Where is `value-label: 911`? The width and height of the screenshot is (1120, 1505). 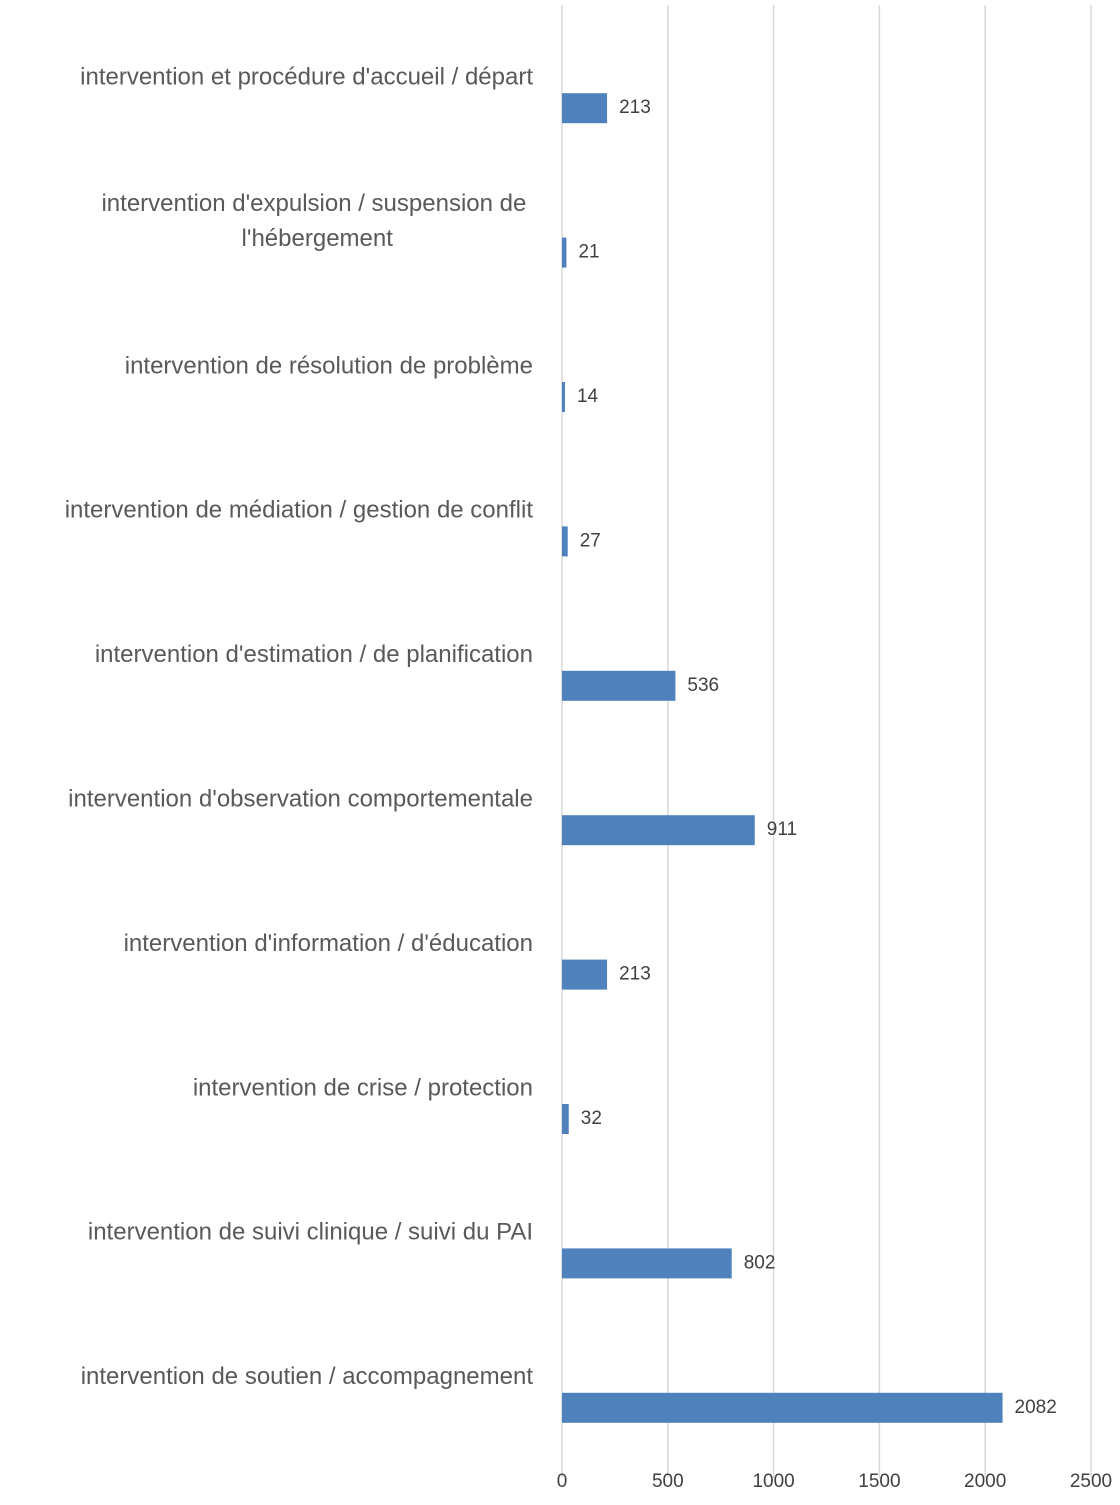
value-label: 911 is located at coordinates (782, 829).